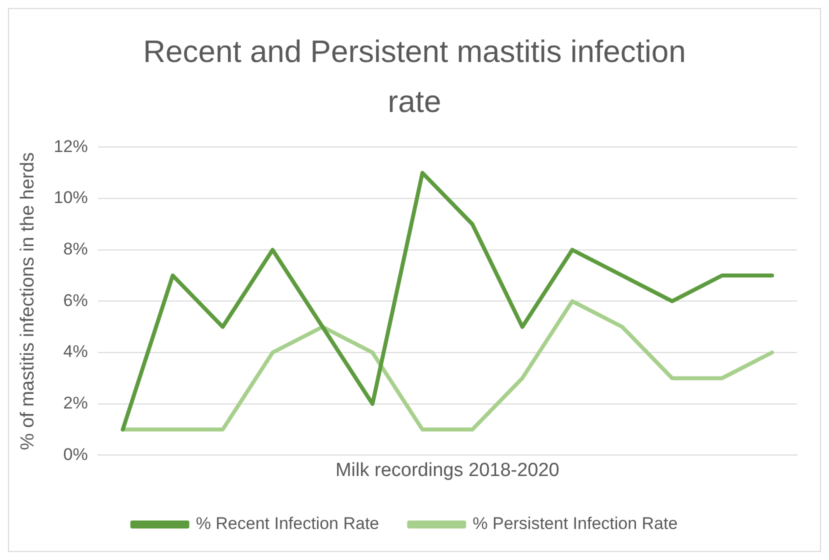  What do you see at coordinates (288, 524) in the screenshot?
I see `legend-label: % Recent Infection Rate` at bounding box center [288, 524].